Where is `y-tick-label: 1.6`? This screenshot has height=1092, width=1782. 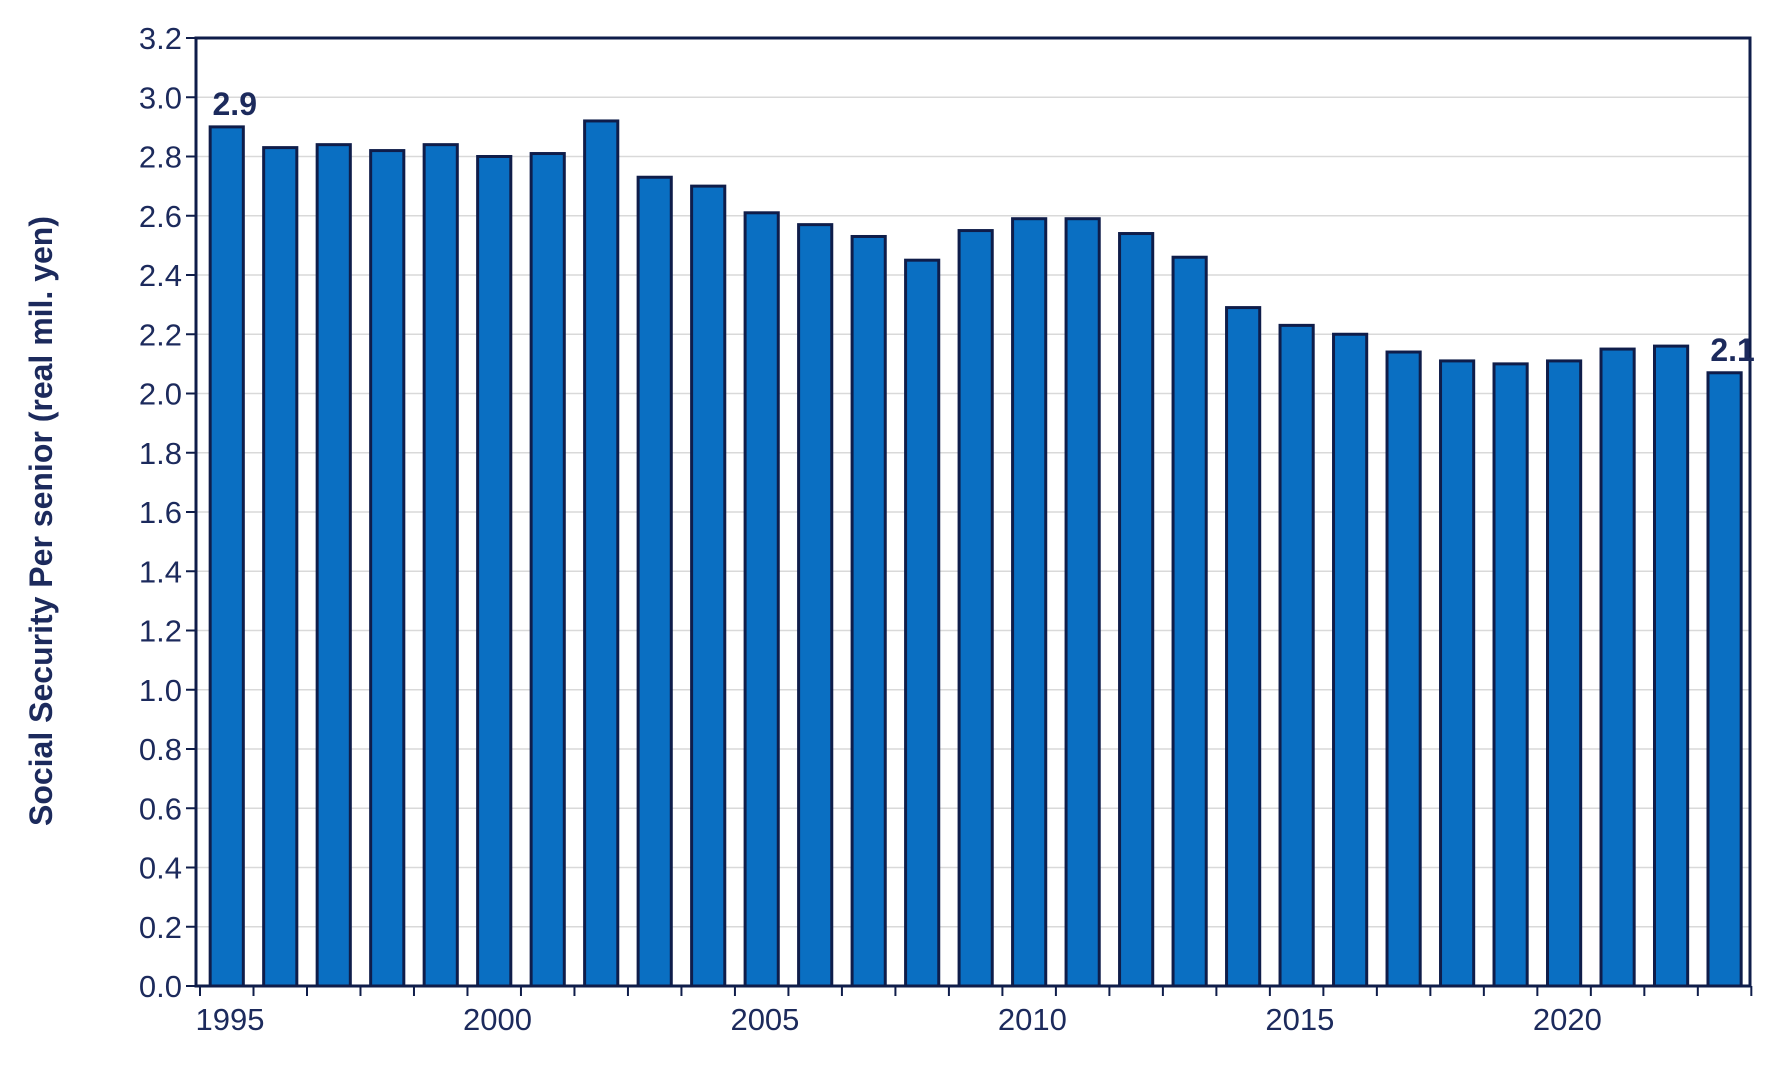 y-tick-label: 1.6 is located at coordinates (160, 512).